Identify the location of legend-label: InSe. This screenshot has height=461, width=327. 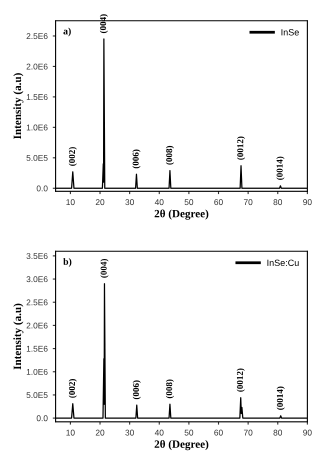
(290, 32).